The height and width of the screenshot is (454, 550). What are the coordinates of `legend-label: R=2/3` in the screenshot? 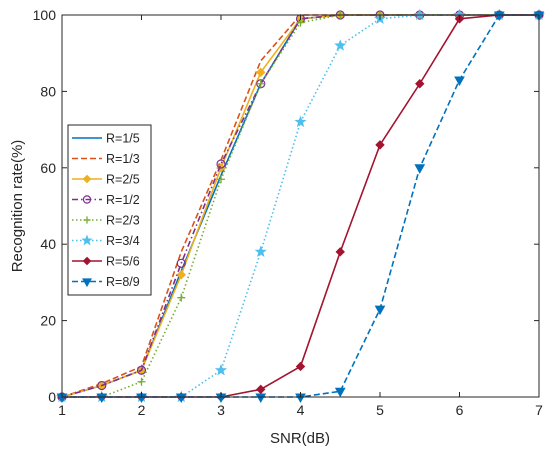 It's located at (123, 221).